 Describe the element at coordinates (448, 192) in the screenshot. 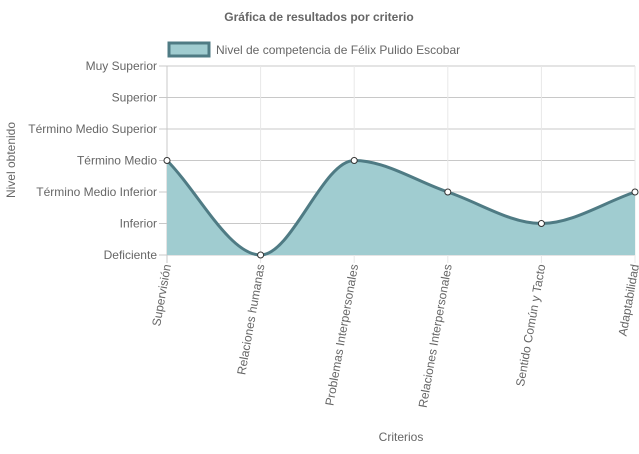

I see `data-point-relaciones-interpersonales` at that location.